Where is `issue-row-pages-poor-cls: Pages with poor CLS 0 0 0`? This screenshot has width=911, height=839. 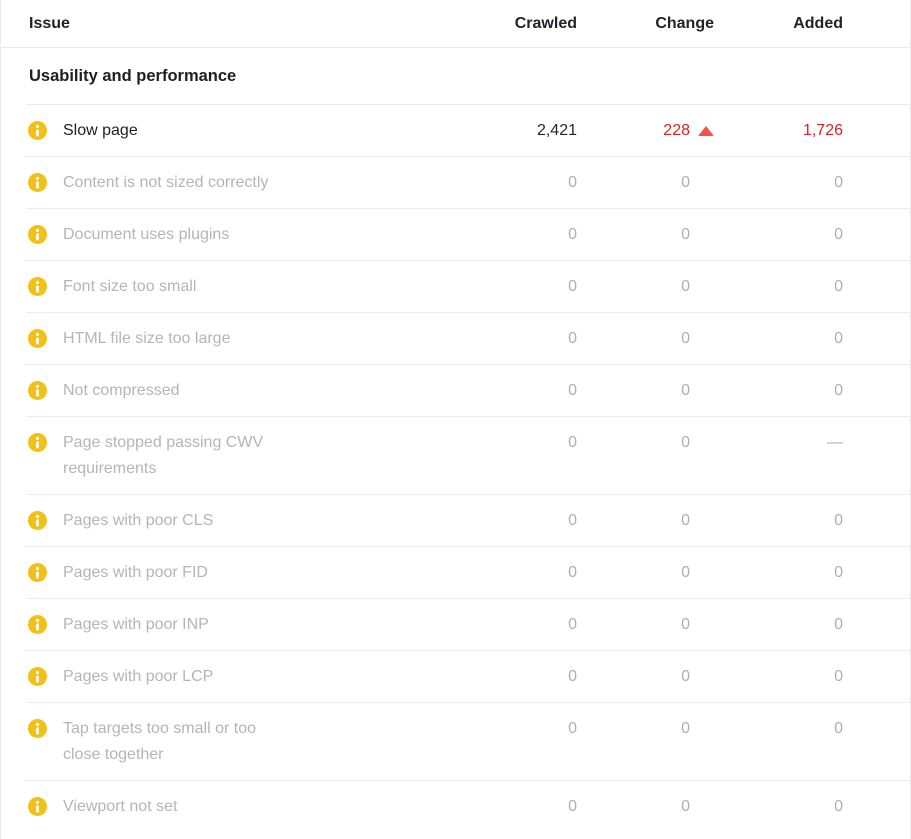
issue-row-pages-poor-cls: Pages with poor CLS 0 0 0 is located at coordinates (468, 521).